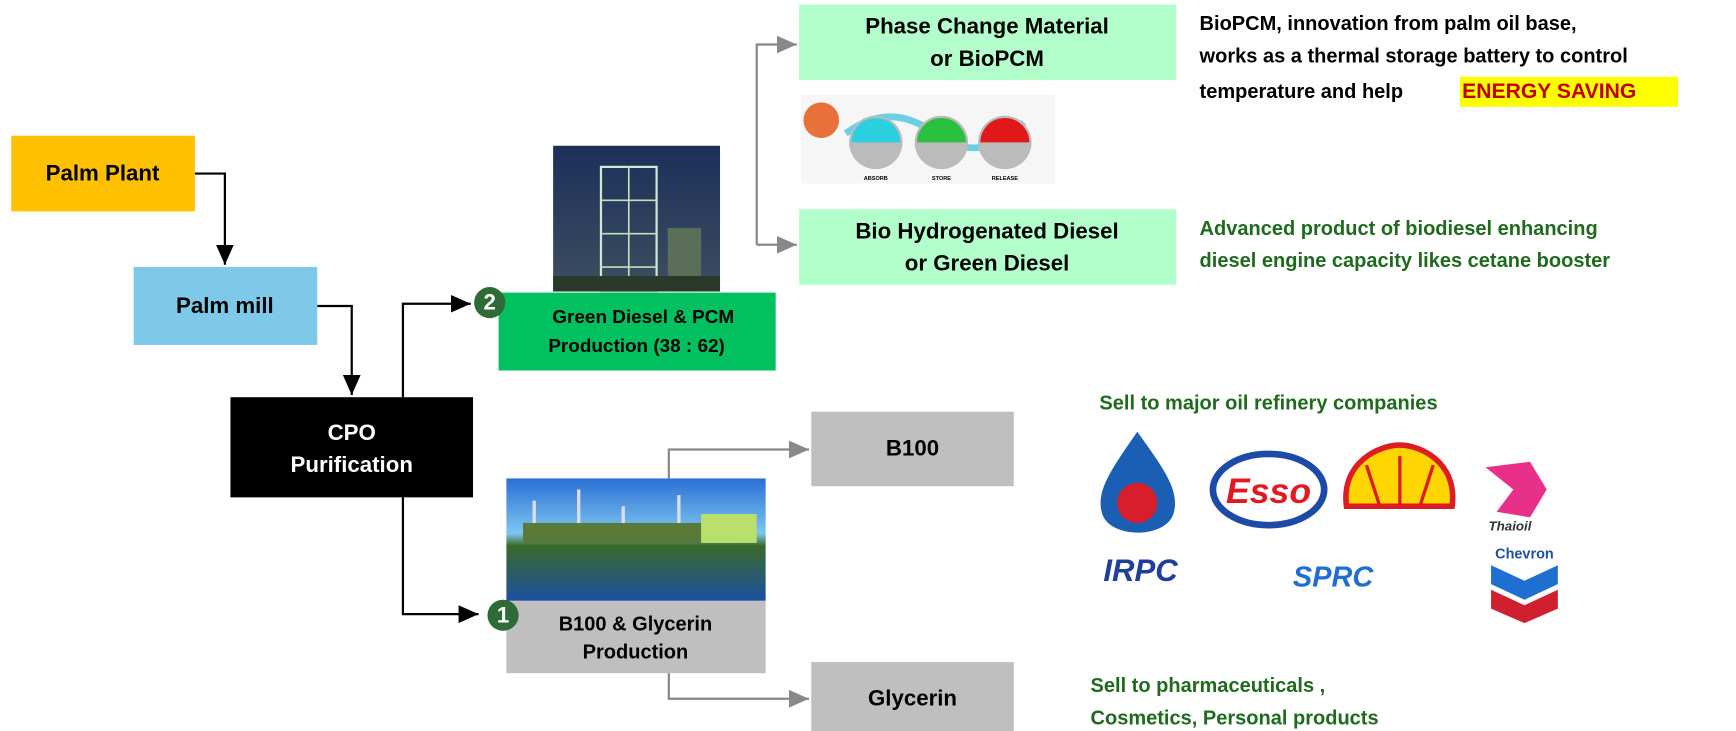 This screenshot has height=731, width=1736. What do you see at coordinates (1549, 91) in the screenshot?
I see `note-highlight: ENERGY SAVING` at bounding box center [1549, 91].